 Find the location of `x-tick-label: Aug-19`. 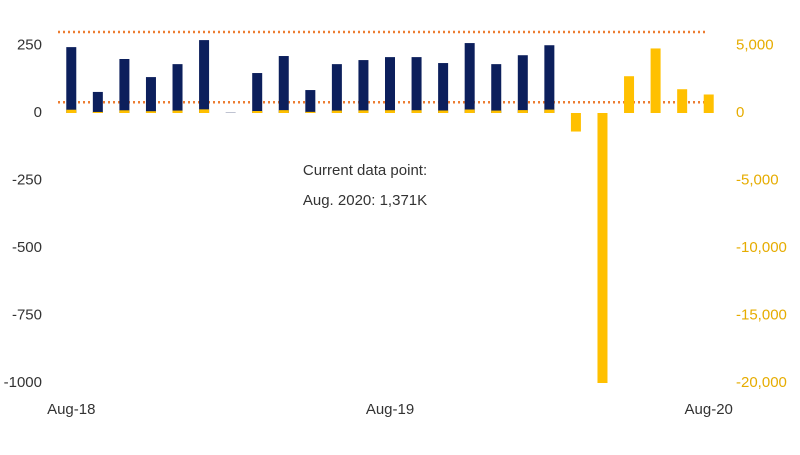

x-tick-label: Aug-19 is located at coordinates (390, 409).